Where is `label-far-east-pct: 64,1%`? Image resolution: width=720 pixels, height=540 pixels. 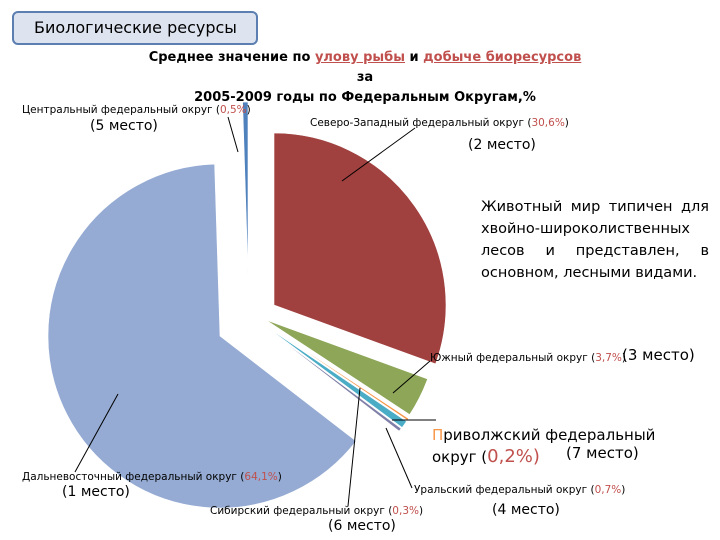 label-far-east-pct: 64,1% is located at coordinates (261, 477).